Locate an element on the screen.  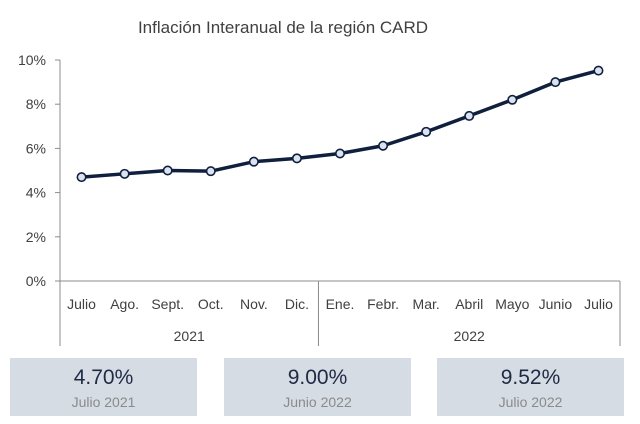
x-tick-label: Ago. is located at coordinates (124, 304).